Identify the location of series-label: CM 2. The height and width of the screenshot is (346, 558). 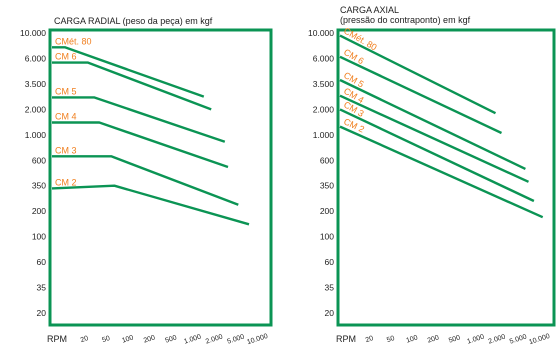
(66, 182).